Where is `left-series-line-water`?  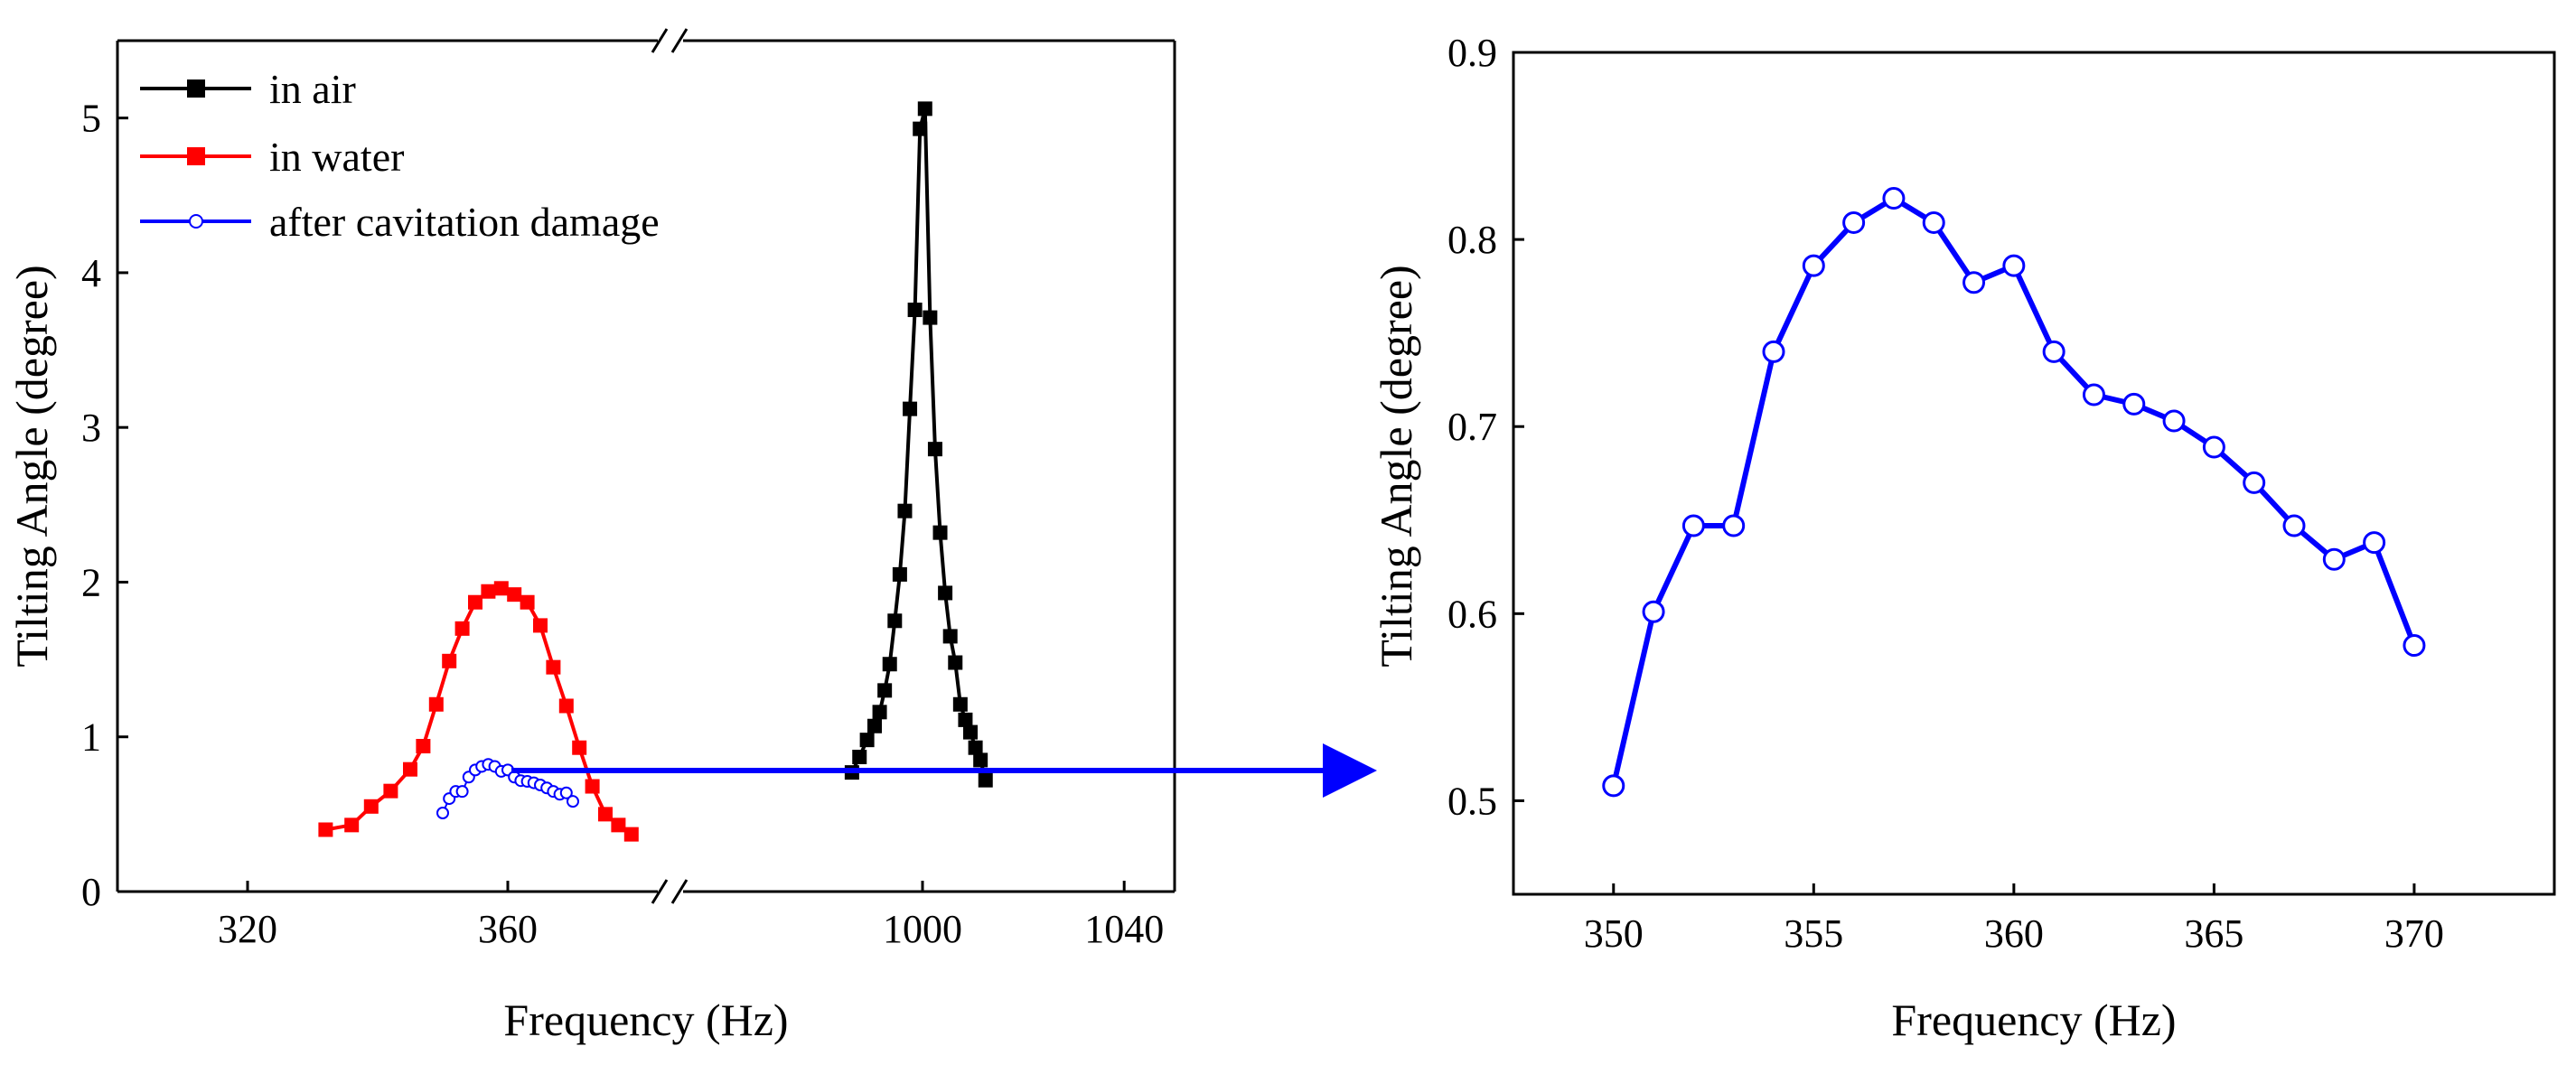
left-series-line-water is located at coordinates (478, 711).